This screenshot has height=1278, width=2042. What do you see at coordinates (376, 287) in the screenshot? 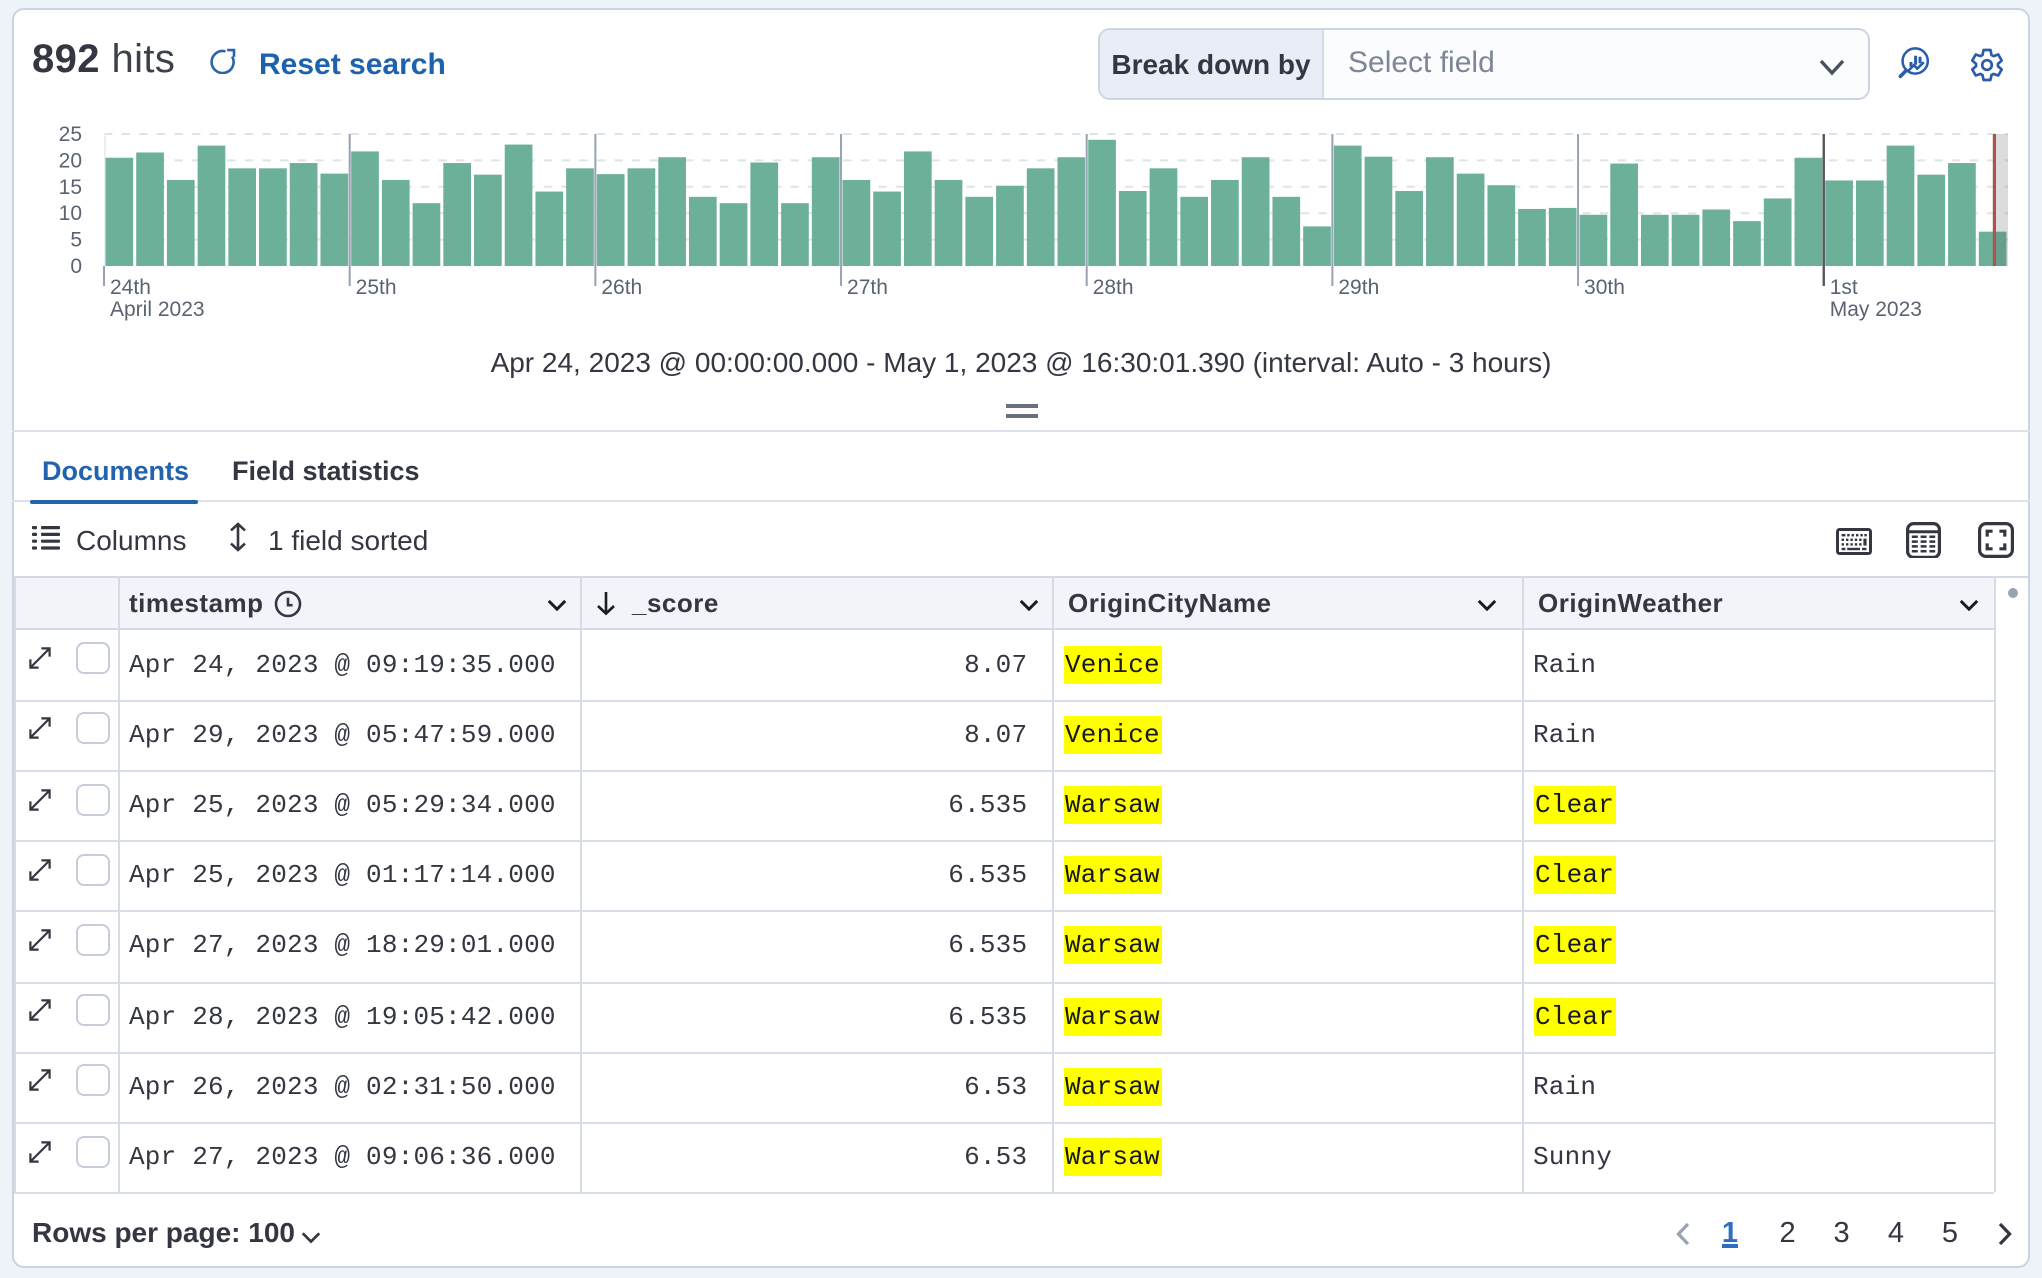
I see `svg-text: 25th` at bounding box center [376, 287].